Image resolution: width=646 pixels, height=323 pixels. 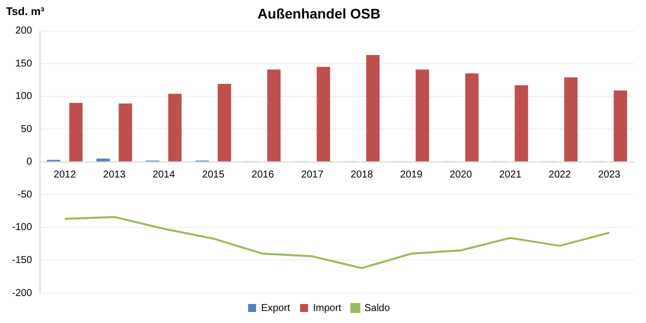 I want to click on y-tick-label: 200, so click(x=23, y=31).